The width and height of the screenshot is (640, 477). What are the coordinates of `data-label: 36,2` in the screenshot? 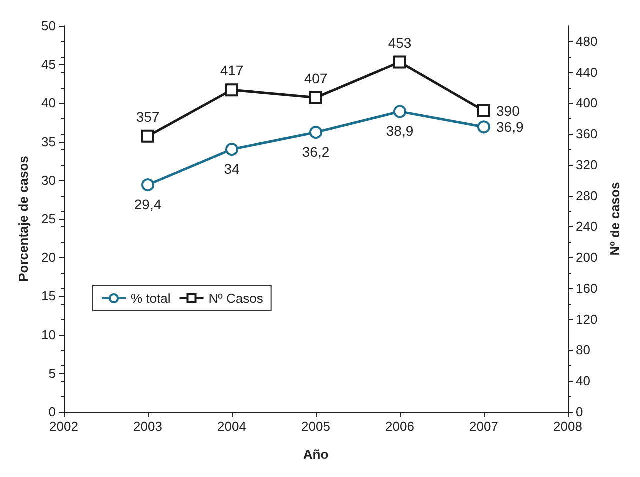 It's located at (316, 152).